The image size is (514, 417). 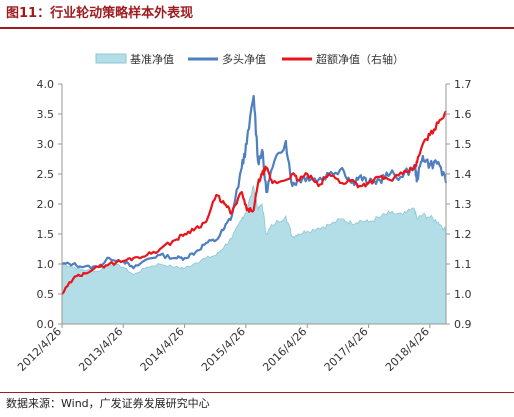 What do you see at coordinates (46, 174) in the screenshot?
I see `y-left-tick-label: 2.5` at bounding box center [46, 174].